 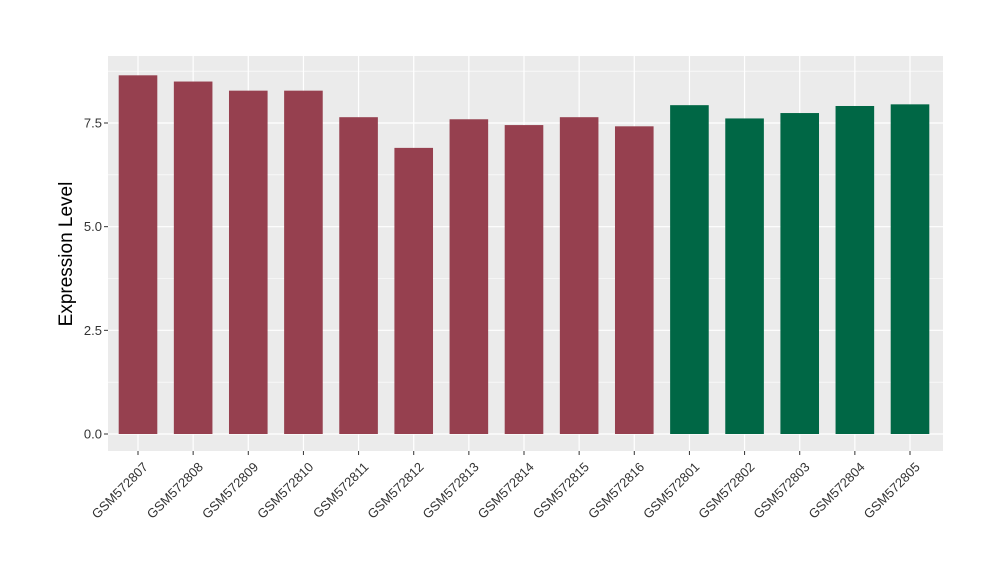 What do you see at coordinates (303, 262) in the screenshot?
I see `bar-GSM572810` at bounding box center [303, 262].